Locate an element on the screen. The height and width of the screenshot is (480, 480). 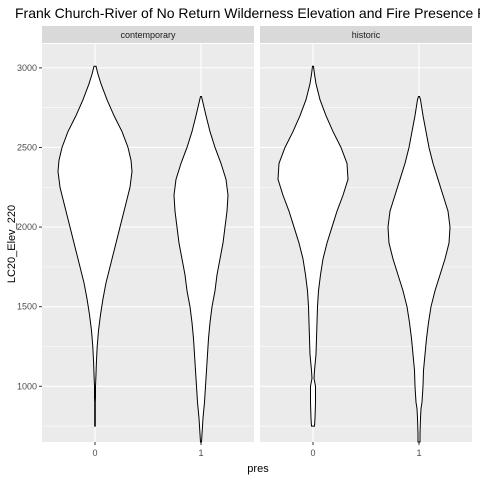
y-tick-label: 2500 is located at coordinates (27, 147).